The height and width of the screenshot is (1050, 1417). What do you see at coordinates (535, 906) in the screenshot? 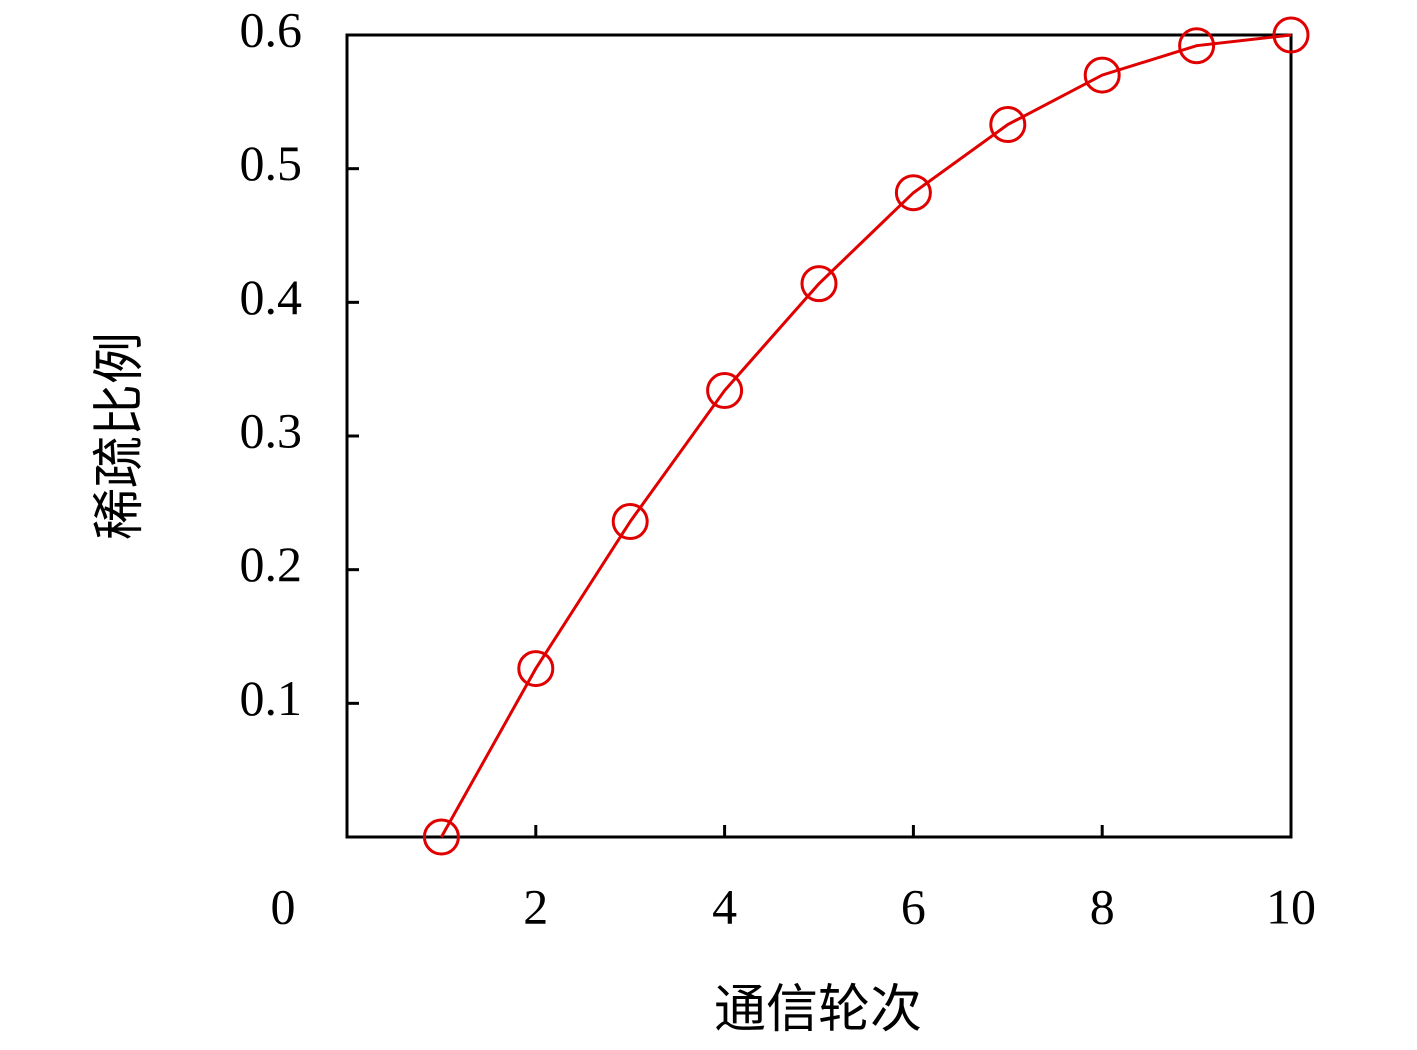
I see `x-tick-label: 2` at bounding box center [535, 906].